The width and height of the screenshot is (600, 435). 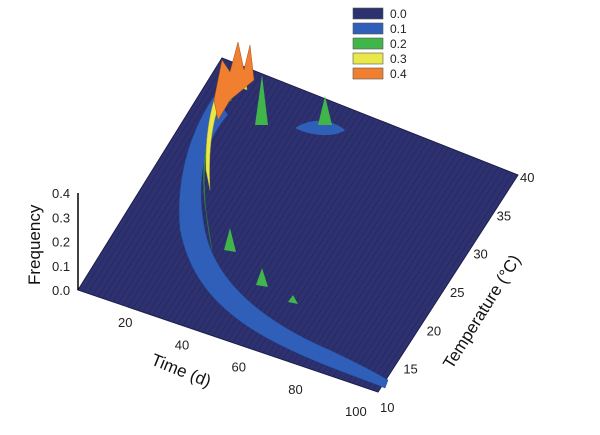 What do you see at coordinates (61, 217) in the screenshot?
I see `z-tick-label: 0.3` at bounding box center [61, 217].